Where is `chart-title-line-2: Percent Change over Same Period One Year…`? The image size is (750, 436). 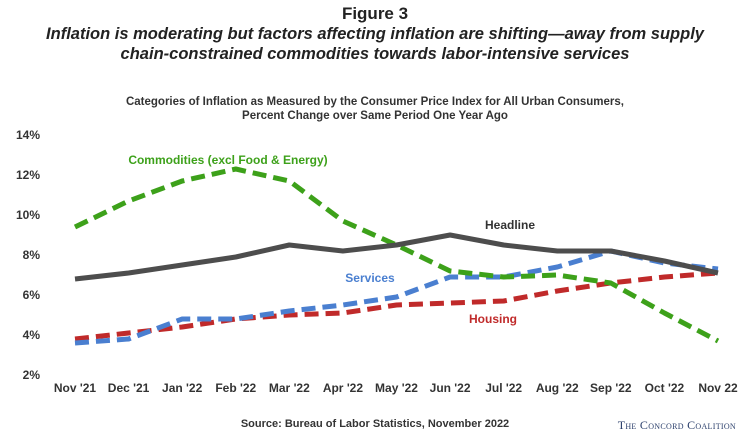 chart-title-line-2: Percent Change over Same Period One Year… is located at coordinates (375, 116).